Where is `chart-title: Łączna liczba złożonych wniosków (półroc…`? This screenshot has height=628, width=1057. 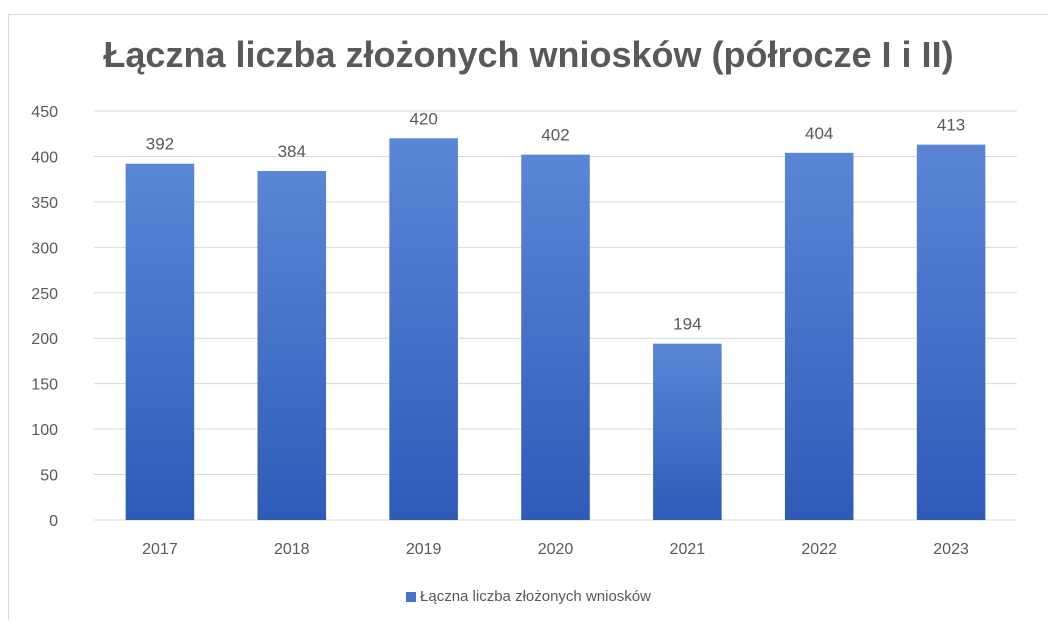 chart-title: Łączna liczba złożonych wniosków (półroc… is located at coordinates (528, 54).